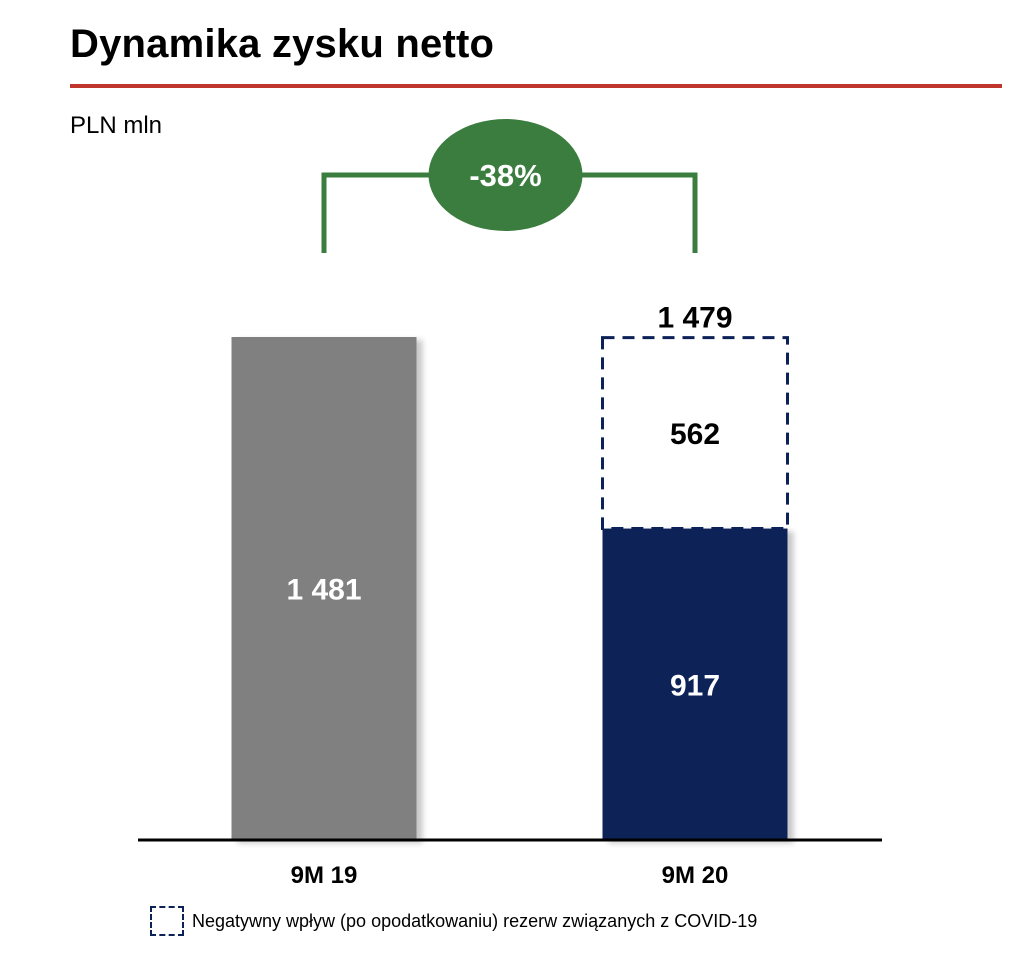  What do you see at coordinates (695, 875) in the screenshot?
I see `category-label: 9M 20` at bounding box center [695, 875].